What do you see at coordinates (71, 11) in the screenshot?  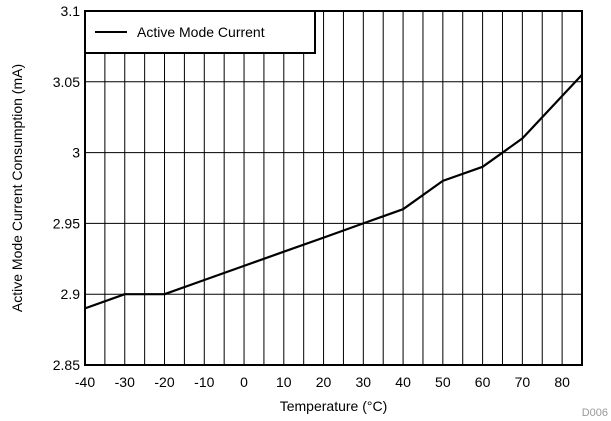 I see `y-tick-label: 3.1` at bounding box center [71, 11].